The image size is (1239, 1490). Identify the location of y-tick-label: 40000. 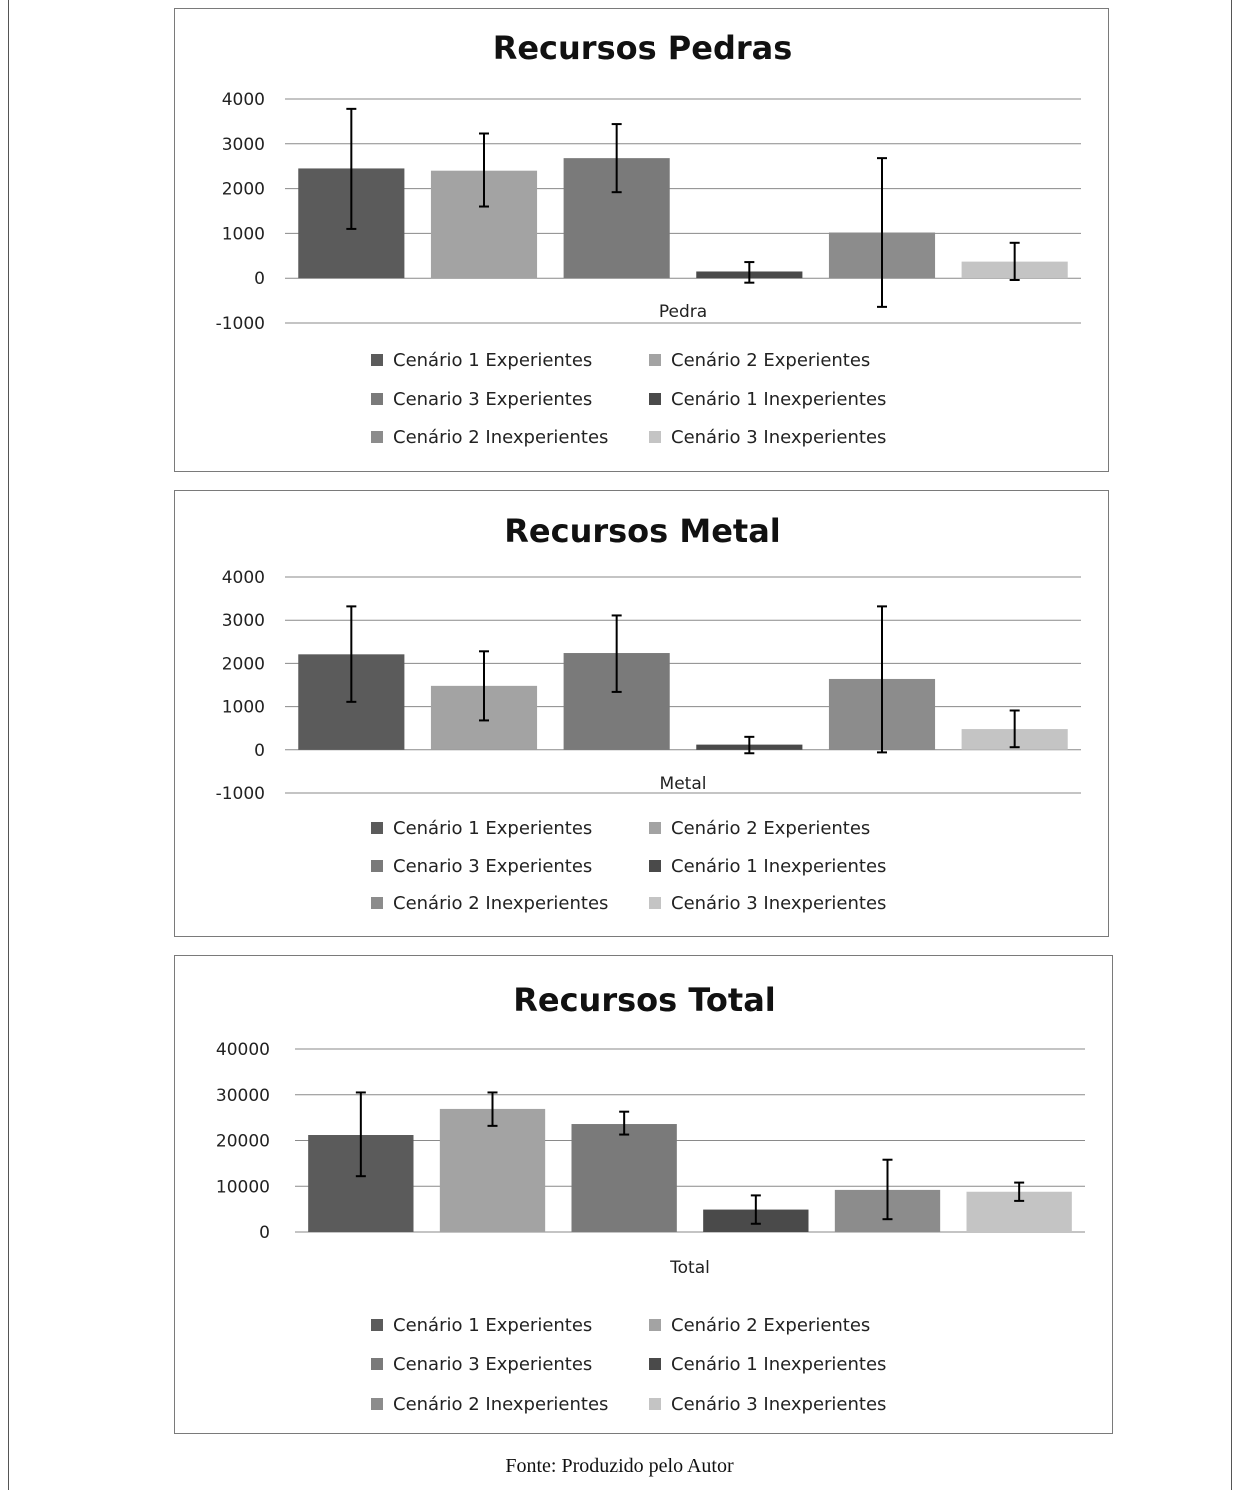
(243, 1050).